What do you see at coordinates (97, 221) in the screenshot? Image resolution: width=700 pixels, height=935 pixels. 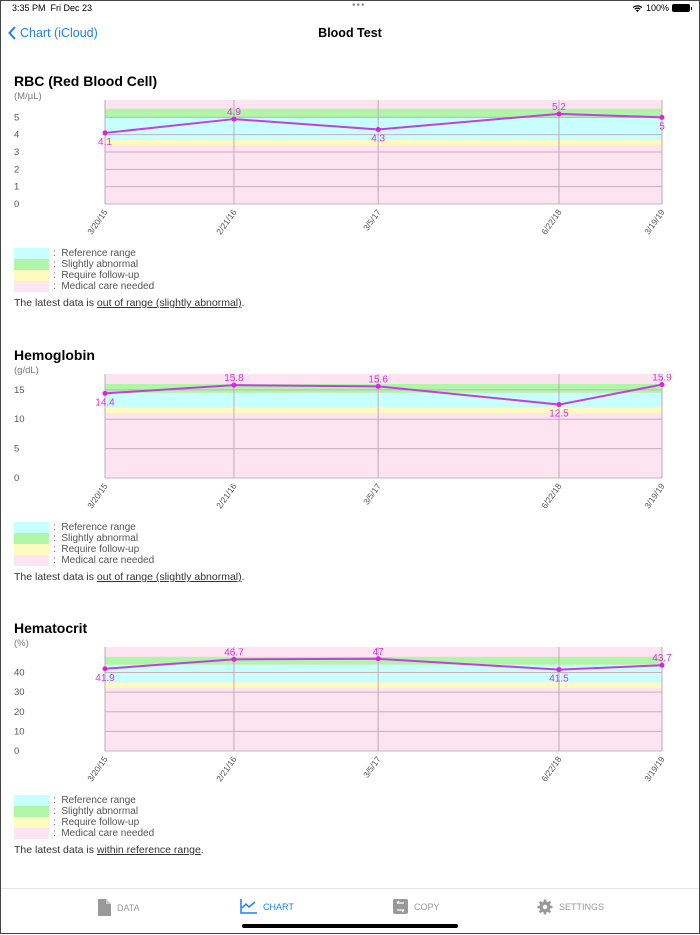 I see `x-tick-label: 3/20/15` at bounding box center [97, 221].